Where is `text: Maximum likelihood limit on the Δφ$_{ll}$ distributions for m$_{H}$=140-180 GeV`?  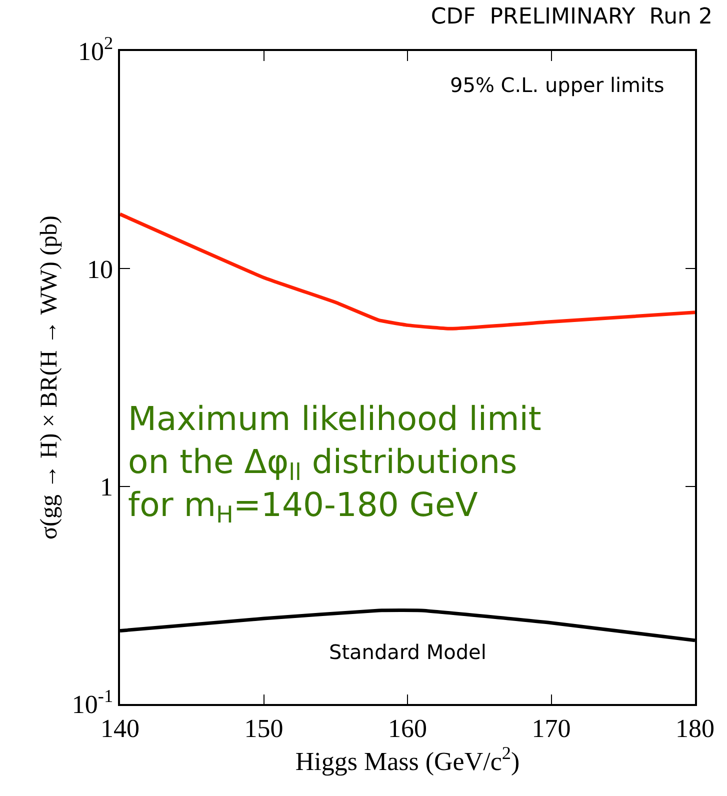 text: Maximum likelihood limit on the Δφ$_{ll}$ distributions for m$_{H}$=140-180 GeV is located at coordinates (335, 464).